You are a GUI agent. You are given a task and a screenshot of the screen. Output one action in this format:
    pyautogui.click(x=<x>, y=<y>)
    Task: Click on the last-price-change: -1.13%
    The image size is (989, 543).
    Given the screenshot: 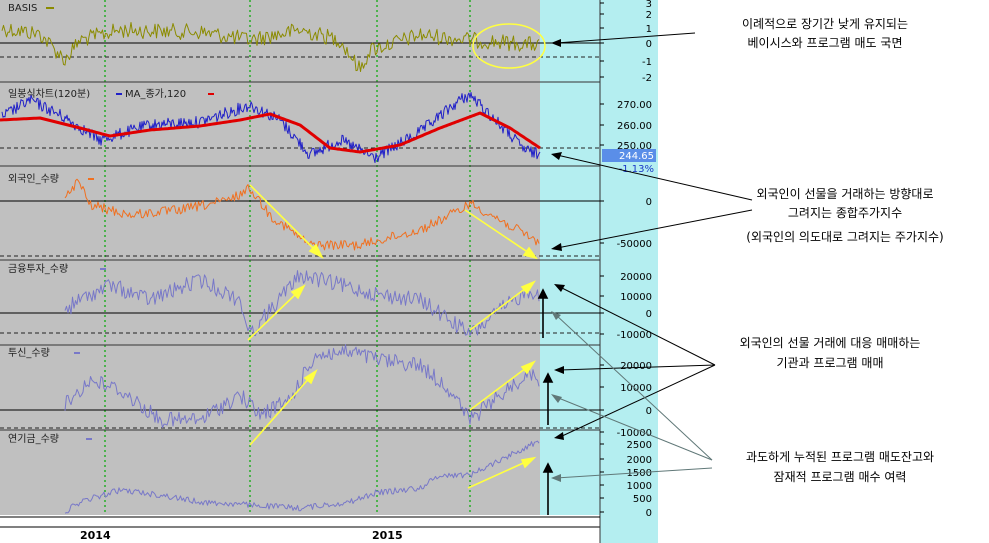 What is the action you would take?
    pyautogui.click(x=636, y=169)
    